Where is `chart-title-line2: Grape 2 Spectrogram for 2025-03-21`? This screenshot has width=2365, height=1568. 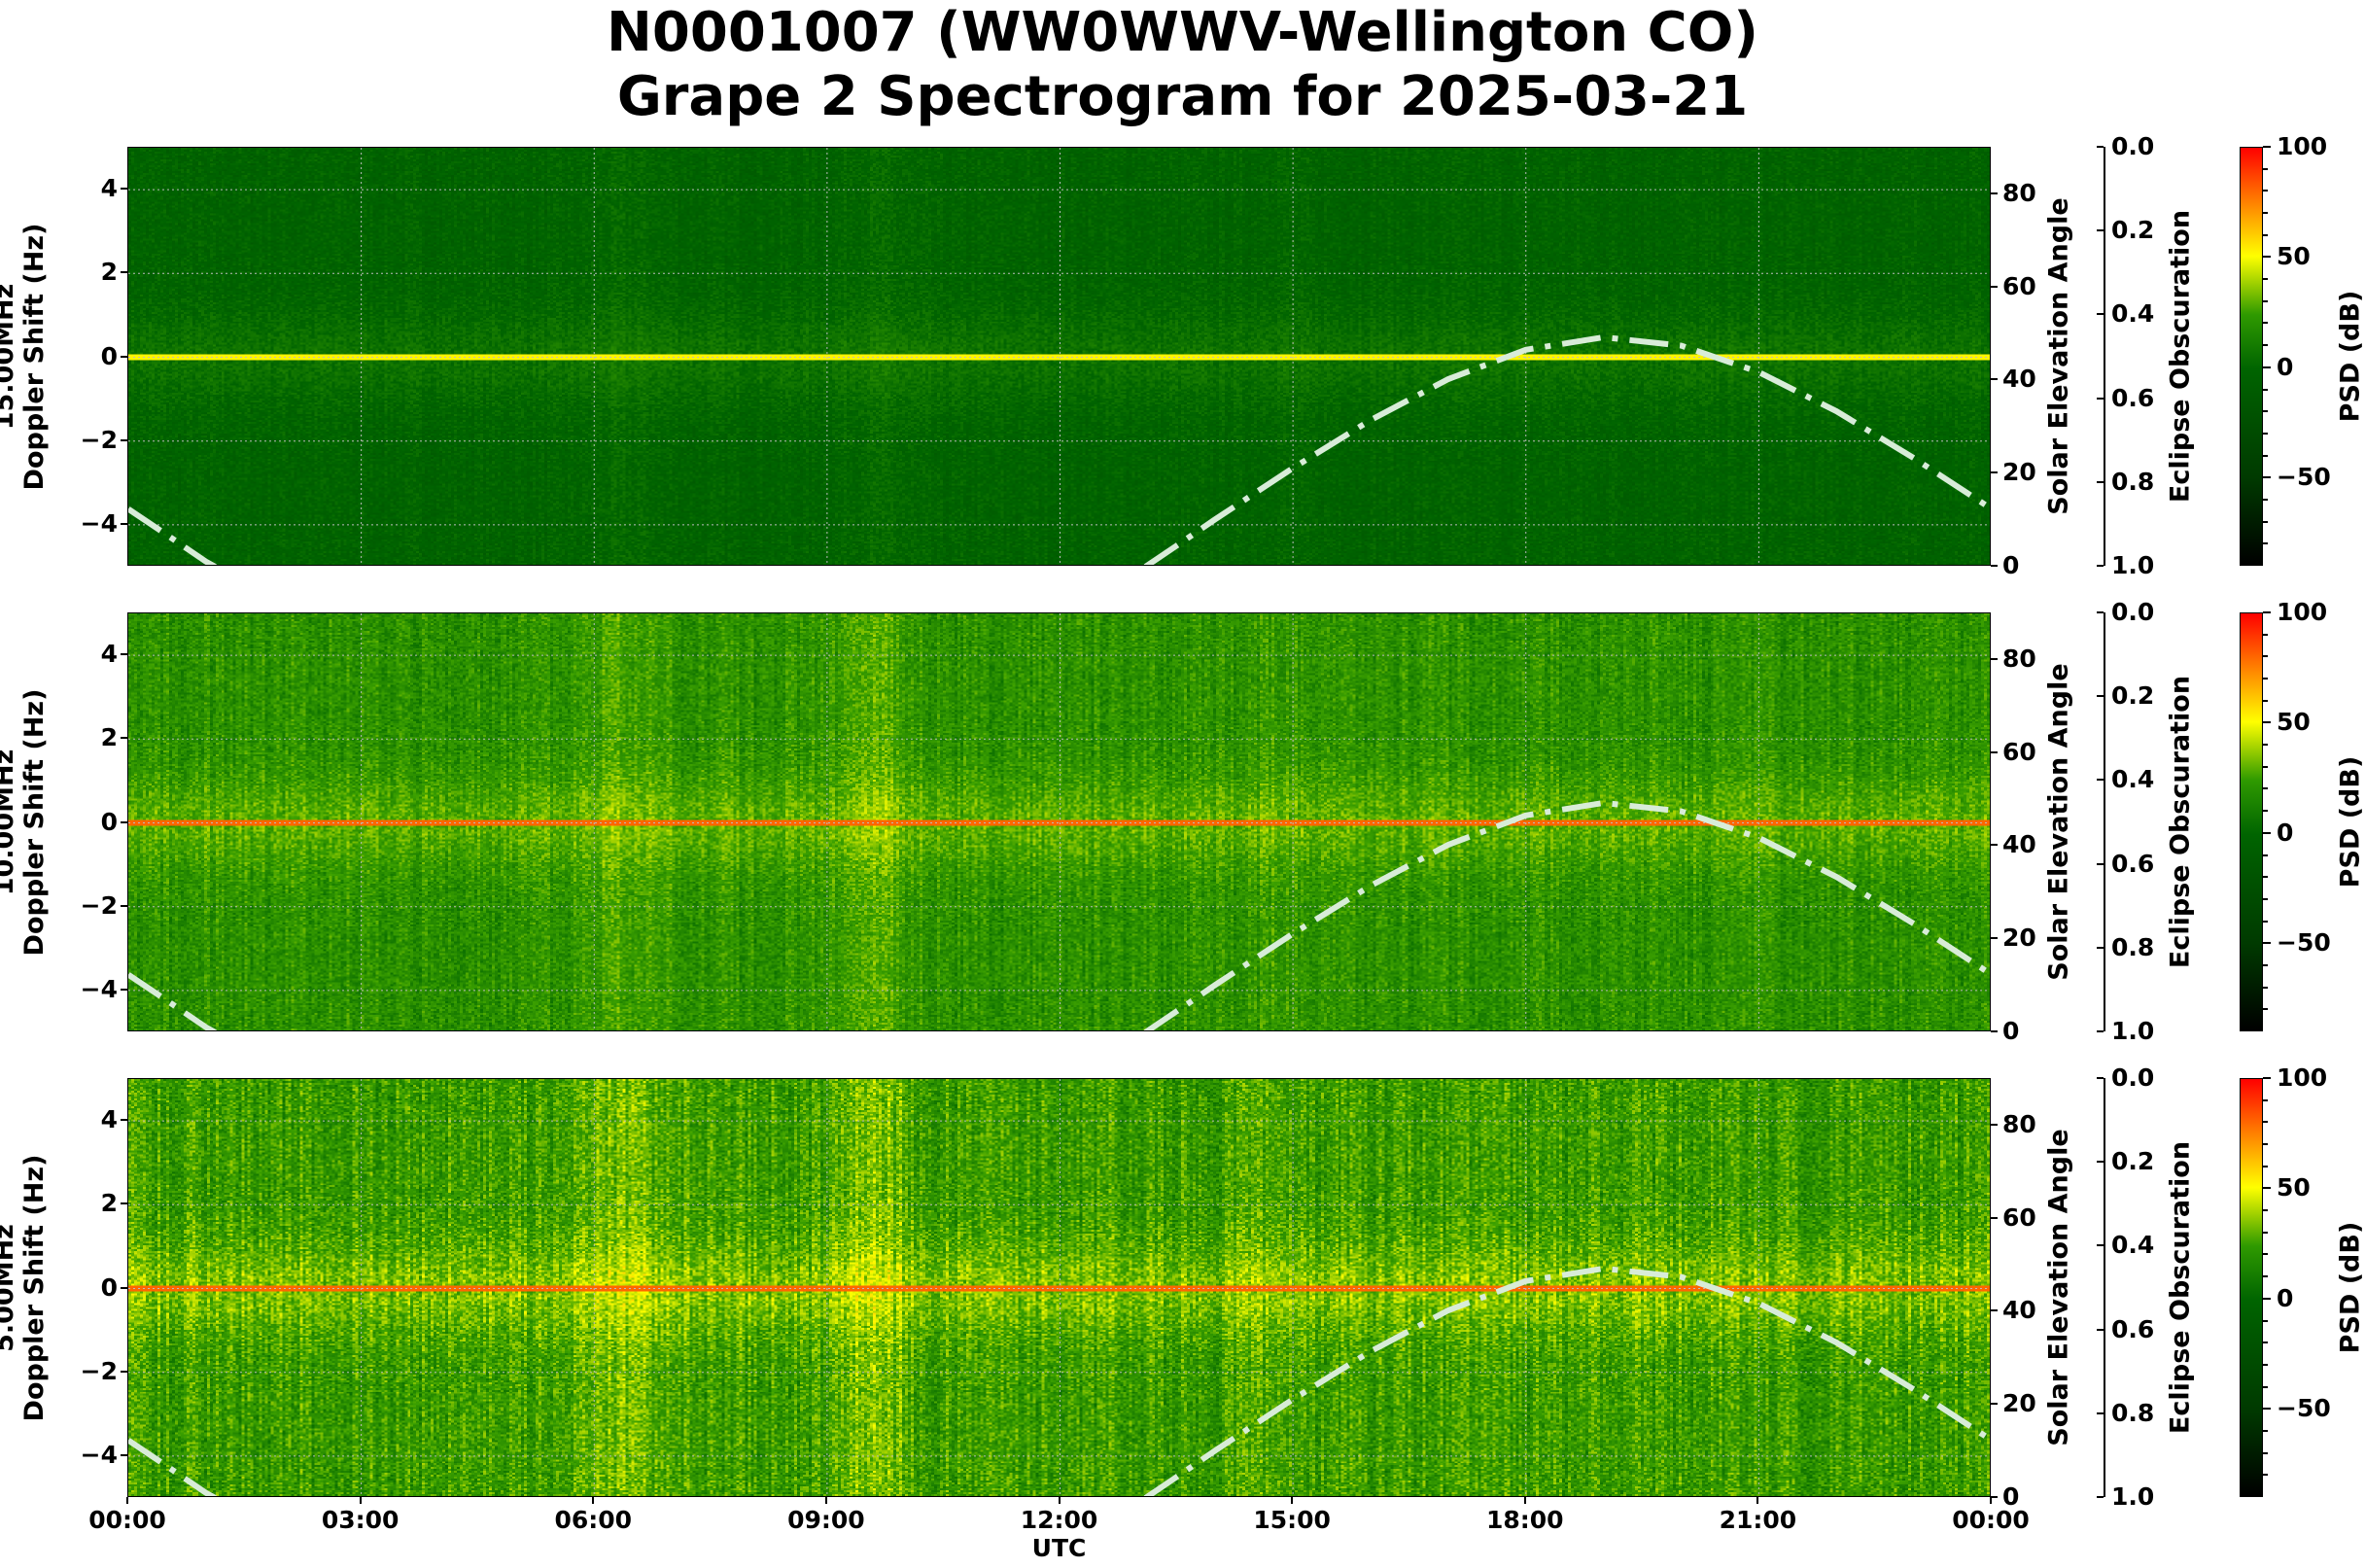 chart-title-line2: Grape 2 Spectrogram for 2025-03-21 is located at coordinates (1182, 96).